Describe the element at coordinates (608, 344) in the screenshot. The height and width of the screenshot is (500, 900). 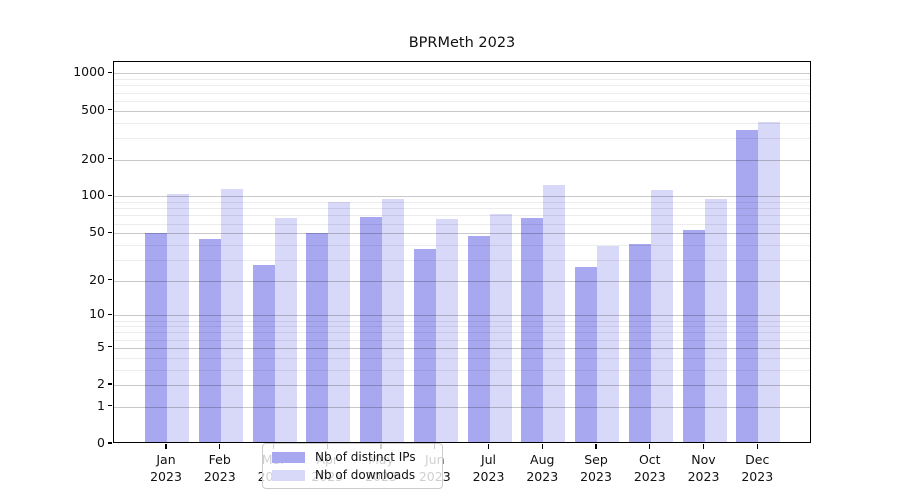
I see `bar-downloads-sep` at that location.